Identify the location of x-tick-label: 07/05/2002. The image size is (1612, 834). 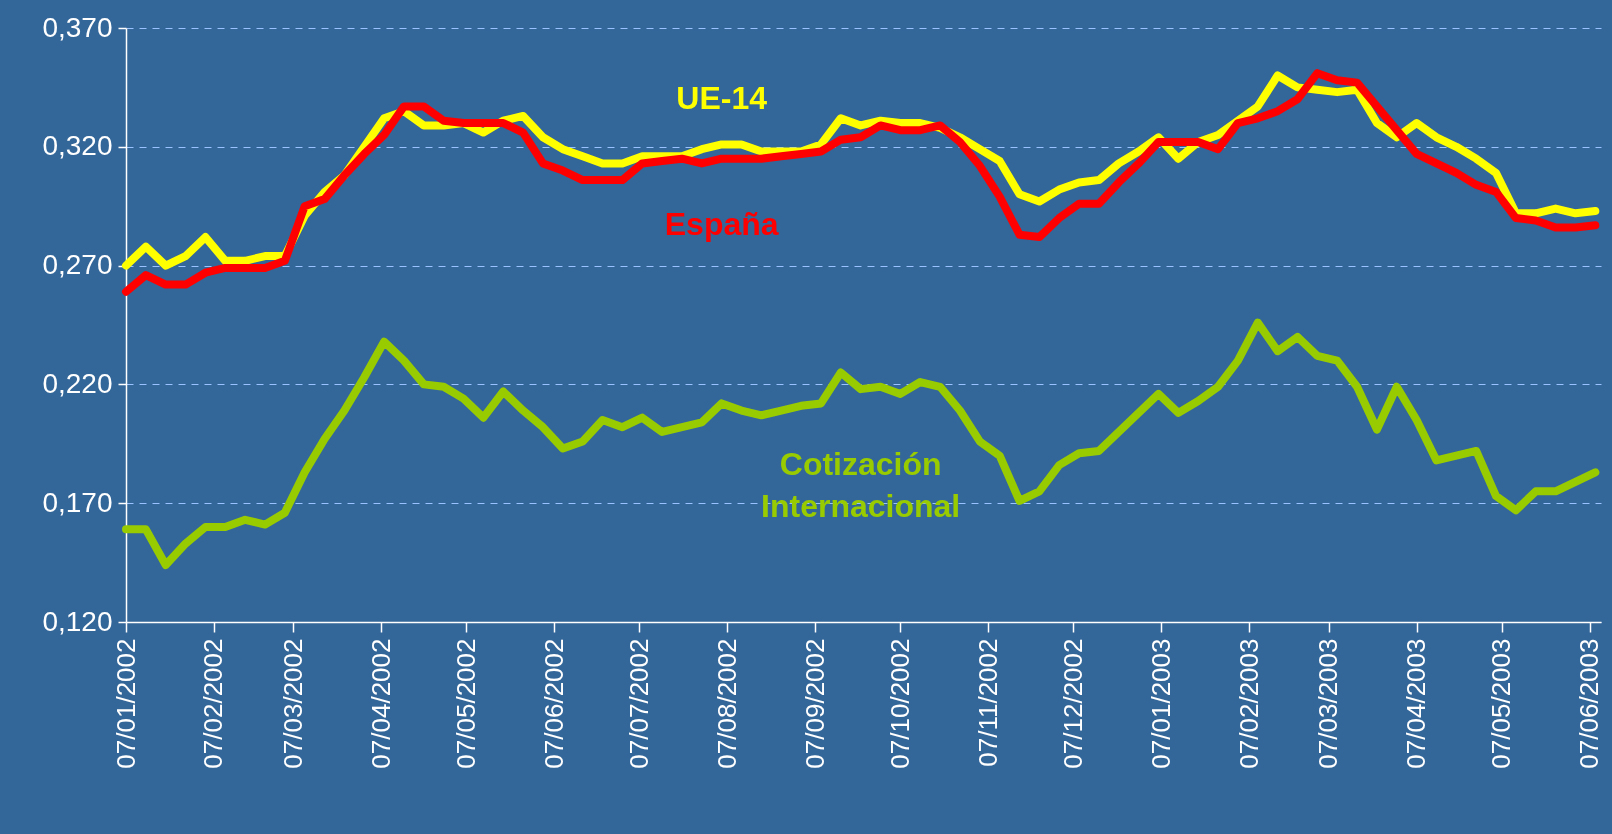
(465, 703).